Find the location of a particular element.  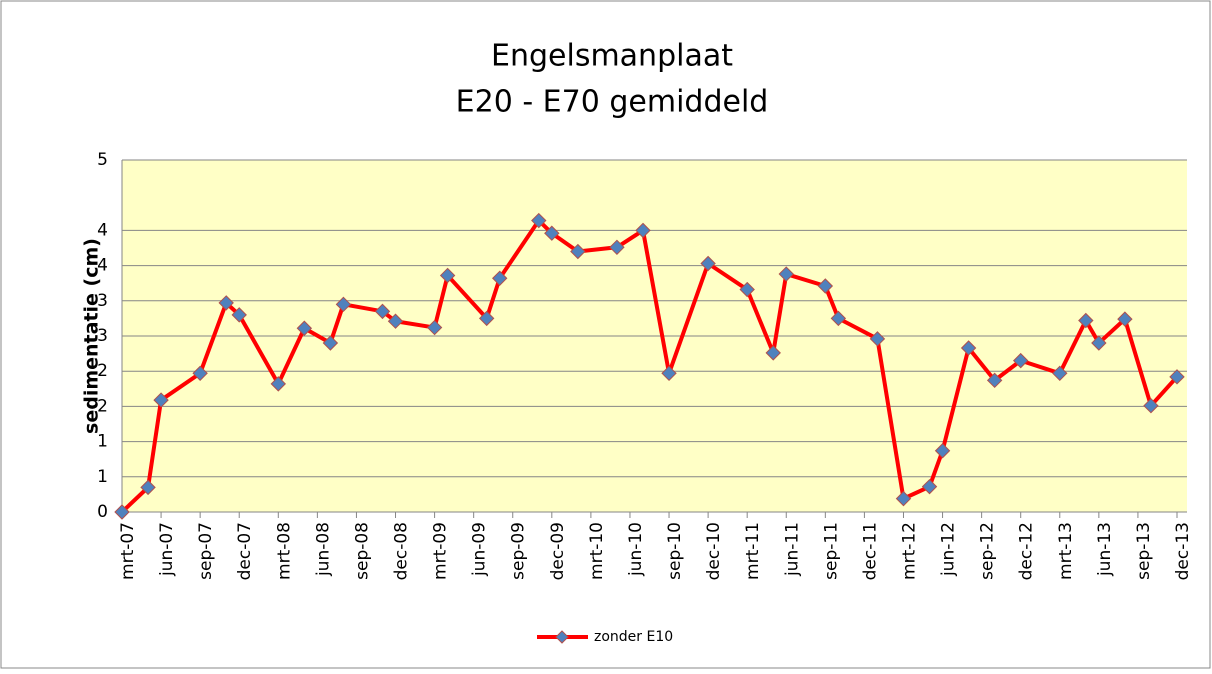

chart-subtitle: E20 - E70 gemiddeld is located at coordinates (612, 102).